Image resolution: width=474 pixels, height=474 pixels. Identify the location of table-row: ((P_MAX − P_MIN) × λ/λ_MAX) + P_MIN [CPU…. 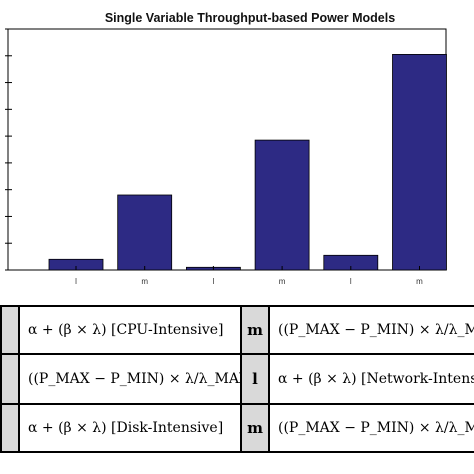
(237, 379).